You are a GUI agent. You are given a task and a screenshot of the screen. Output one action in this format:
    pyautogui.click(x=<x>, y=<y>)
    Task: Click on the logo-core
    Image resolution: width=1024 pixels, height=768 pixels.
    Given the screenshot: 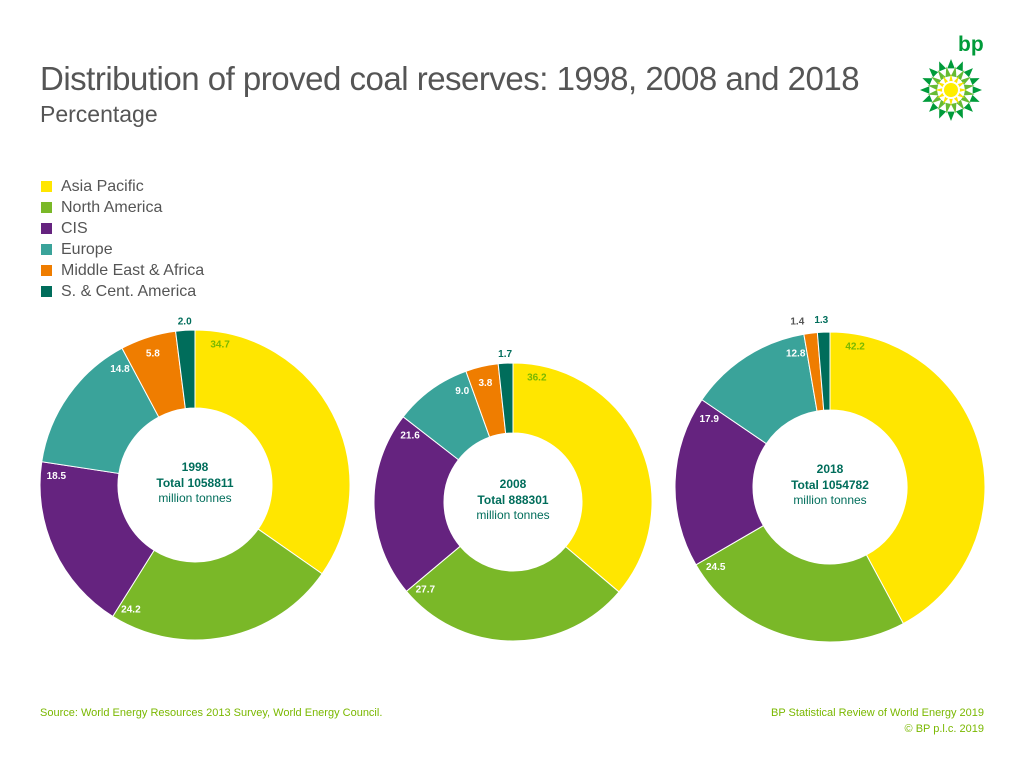 What is the action you would take?
    pyautogui.click(x=951, y=90)
    